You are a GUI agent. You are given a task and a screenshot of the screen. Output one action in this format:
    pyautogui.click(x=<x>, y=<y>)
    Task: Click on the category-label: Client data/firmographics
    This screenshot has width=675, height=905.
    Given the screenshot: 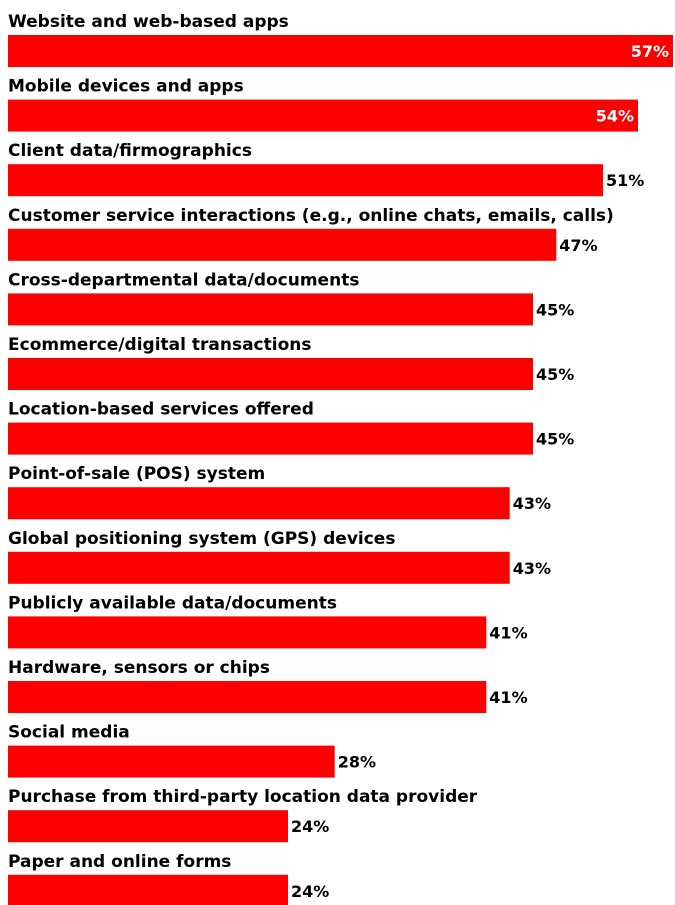 What is the action you would take?
    pyautogui.click(x=130, y=151)
    